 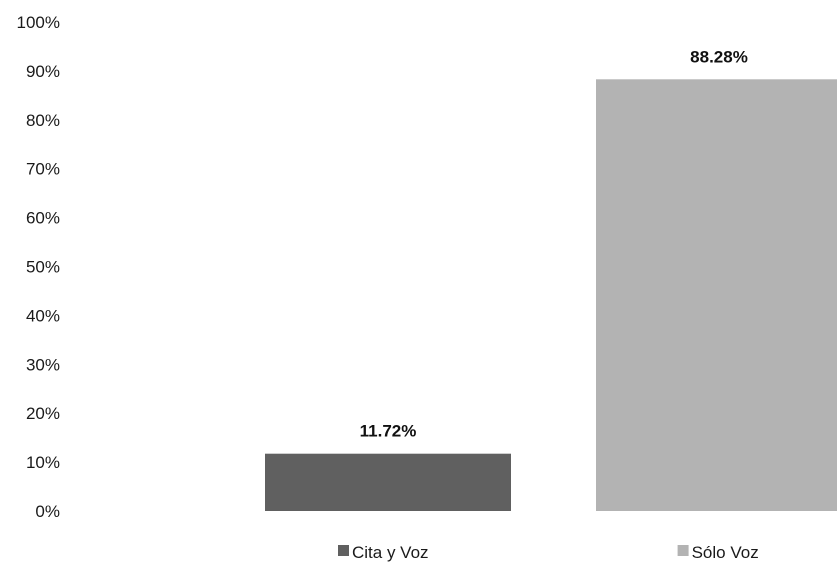 What do you see at coordinates (390, 552) in the screenshot?
I see `legend-label: Cita y Voz` at bounding box center [390, 552].